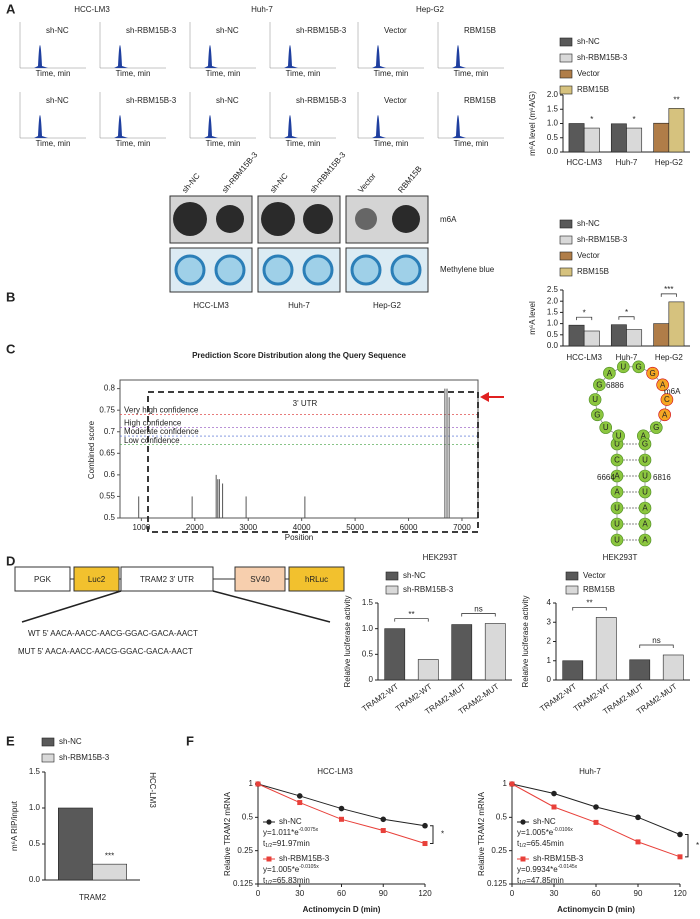 The height and width of the screenshot is (919, 700). What do you see at coordinates (299, 893) in the screenshot?
I see `x-tick-label: 30` at bounding box center [299, 893].